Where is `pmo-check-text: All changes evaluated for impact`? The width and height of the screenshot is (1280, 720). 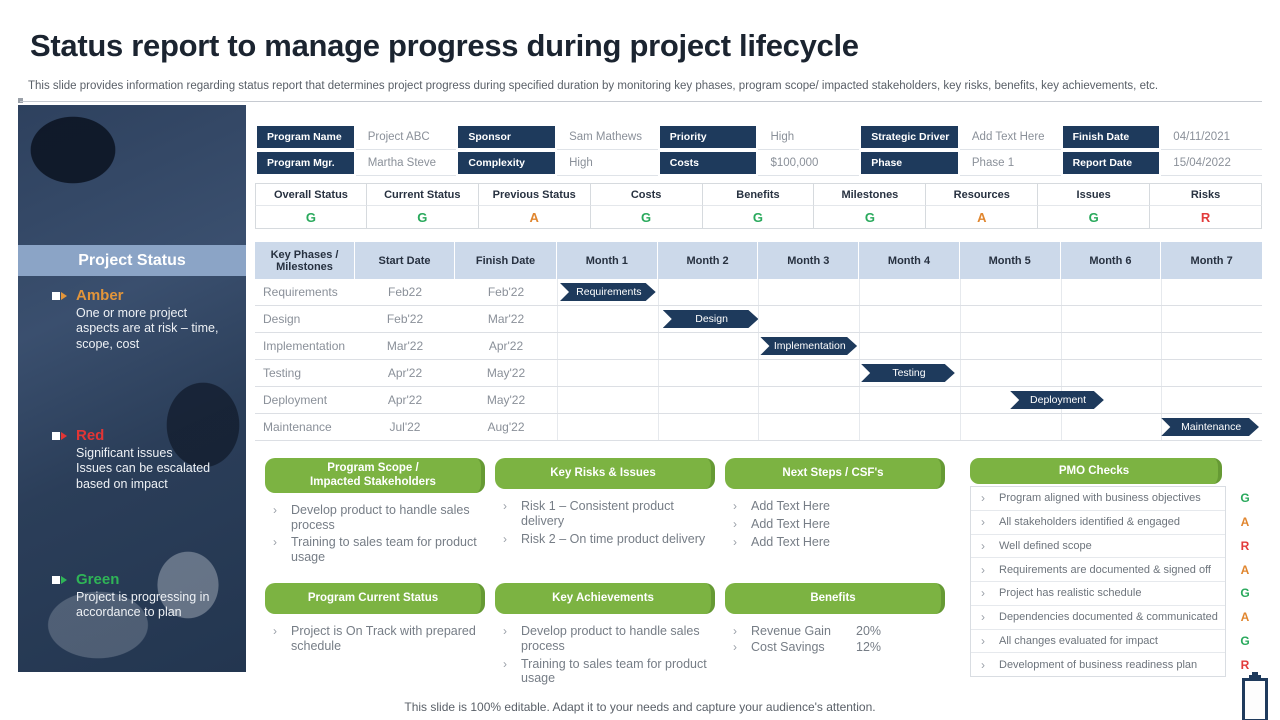
pmo-check-text: All changes evaluated for impact is located at coordinates (1078, 640).